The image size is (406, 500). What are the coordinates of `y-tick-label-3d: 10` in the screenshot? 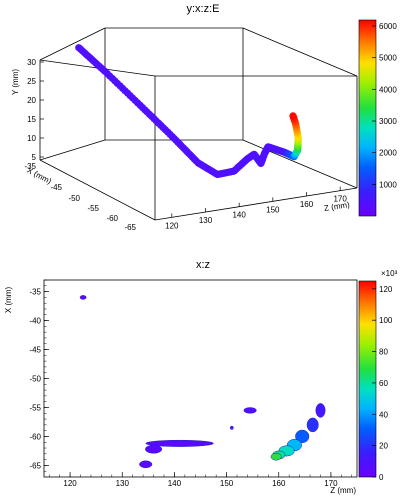 It's located at (31, 138).